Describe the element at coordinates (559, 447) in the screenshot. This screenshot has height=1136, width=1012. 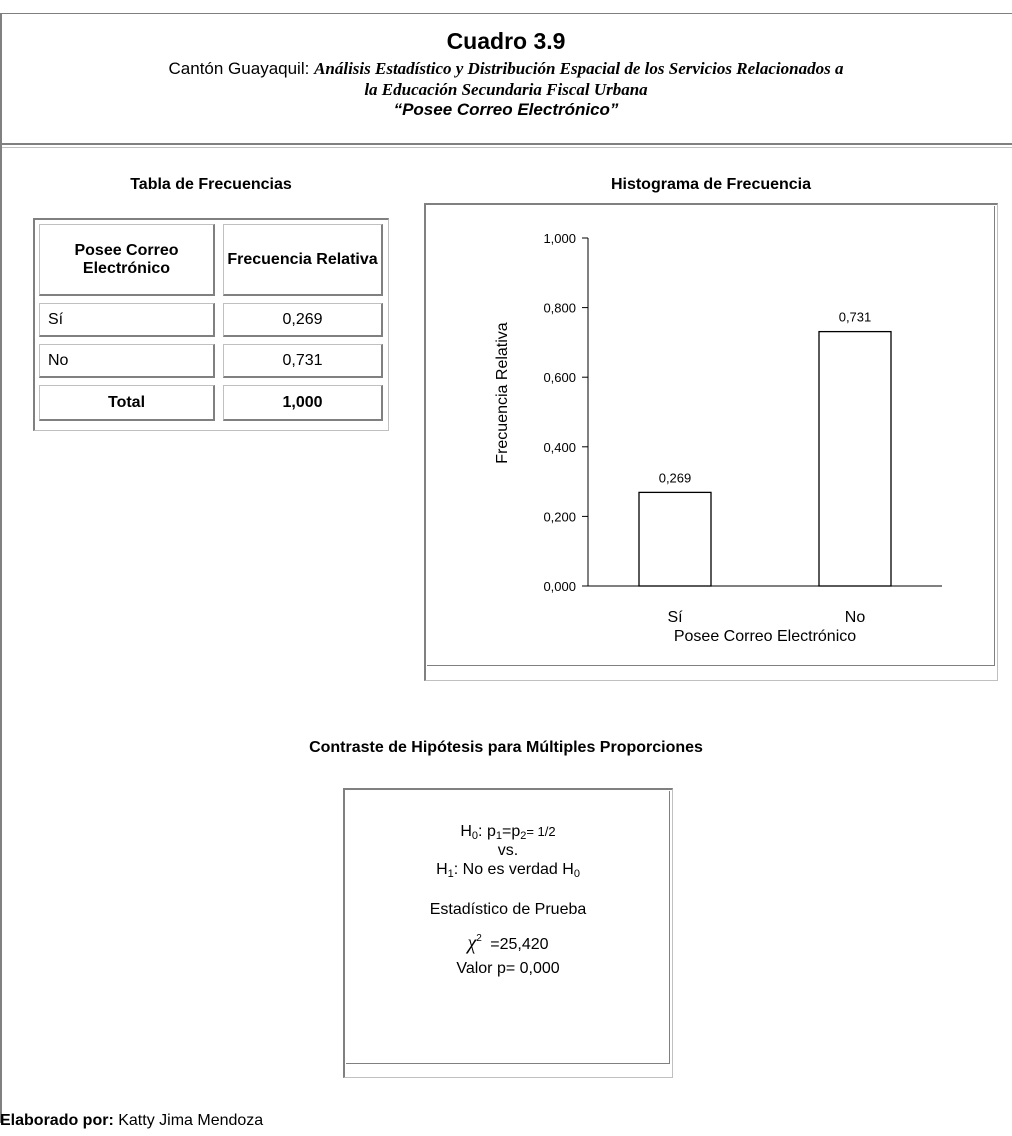
I see `y-tick-label: 0,400` at that location.